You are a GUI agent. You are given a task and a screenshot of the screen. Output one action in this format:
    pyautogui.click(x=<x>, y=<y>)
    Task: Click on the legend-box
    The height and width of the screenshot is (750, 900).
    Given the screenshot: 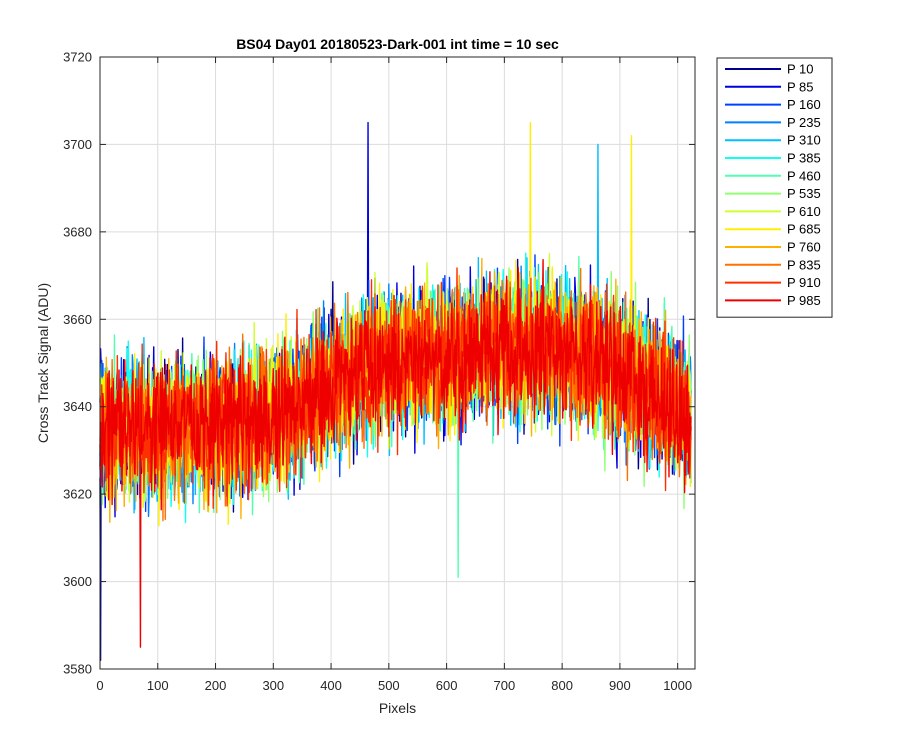 What is the action you would take?
    pyautogui.click(x=774, y=187)
    